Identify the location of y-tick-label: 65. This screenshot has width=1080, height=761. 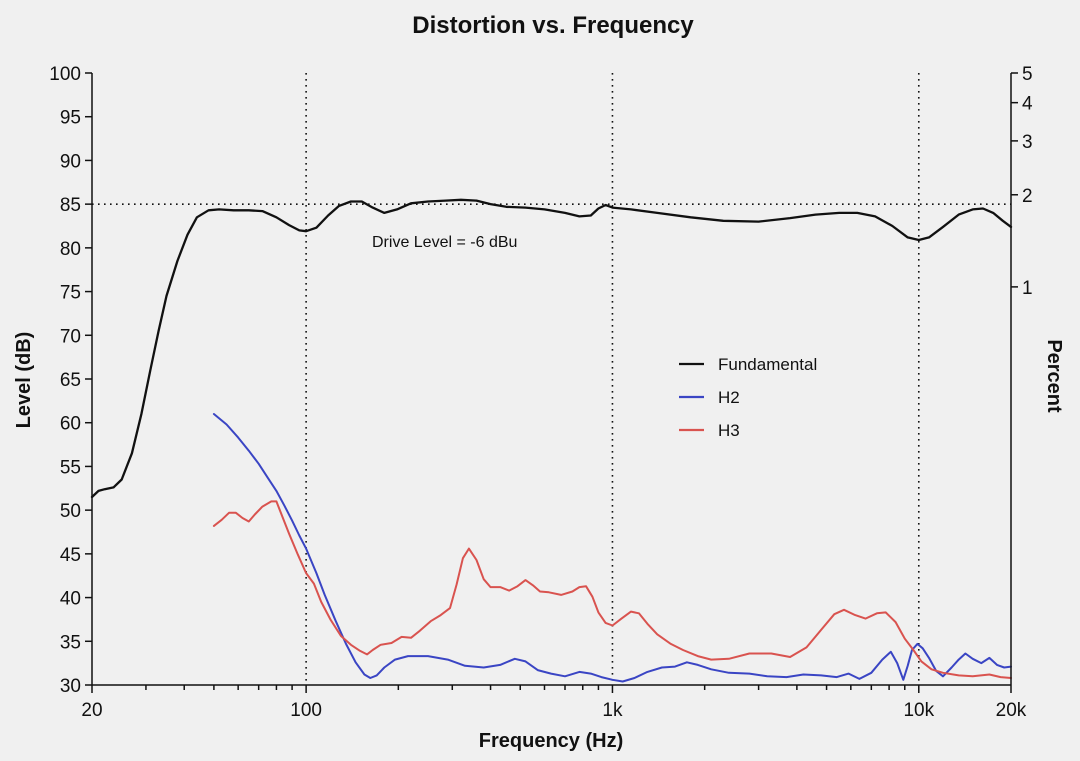
(70, 380).